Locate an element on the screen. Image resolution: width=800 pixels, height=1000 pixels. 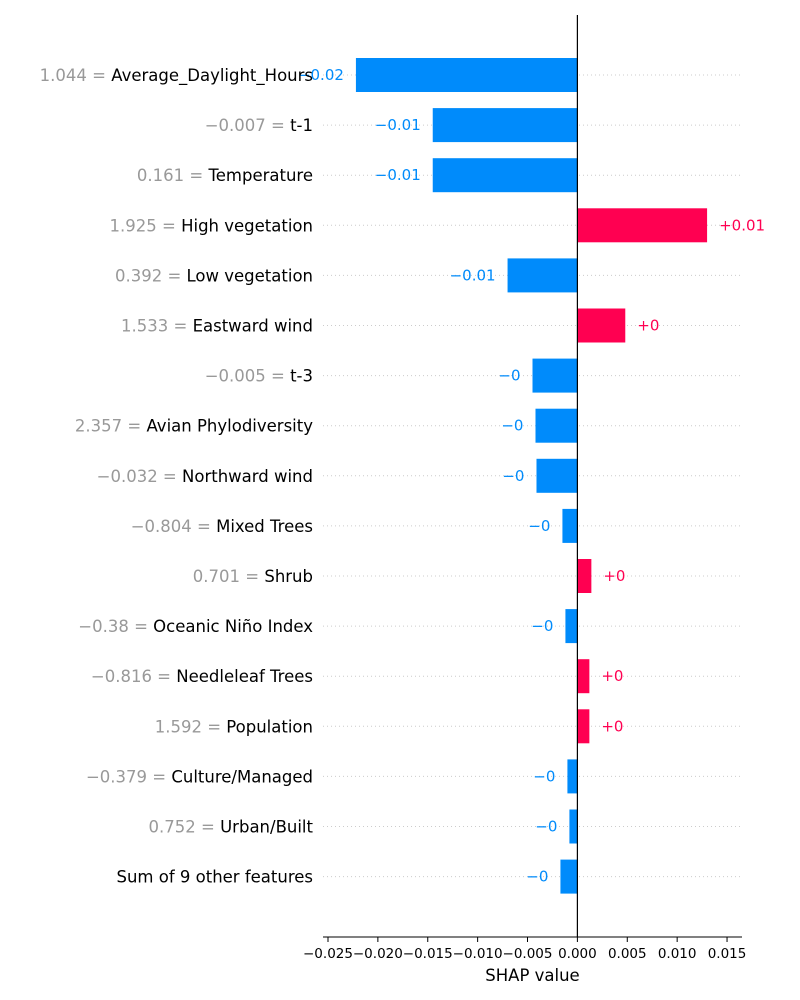
feature-value: 0.701 is located at coordinates (216, 576).